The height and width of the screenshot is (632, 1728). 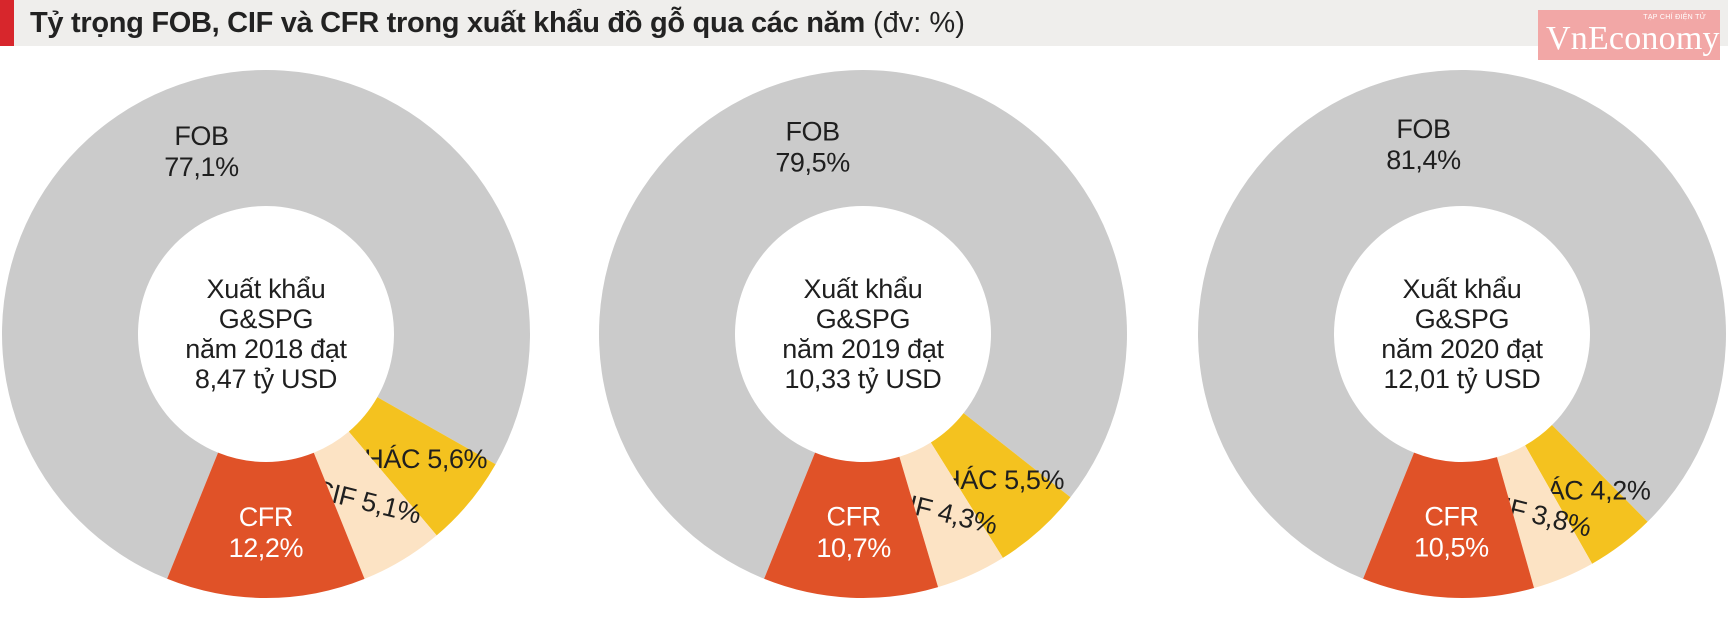 What do you see at coordinates (863, 379) in the screenshot?
I see `center-label-line: 10,33 tỷ USD` at bounding box center [863, 379].